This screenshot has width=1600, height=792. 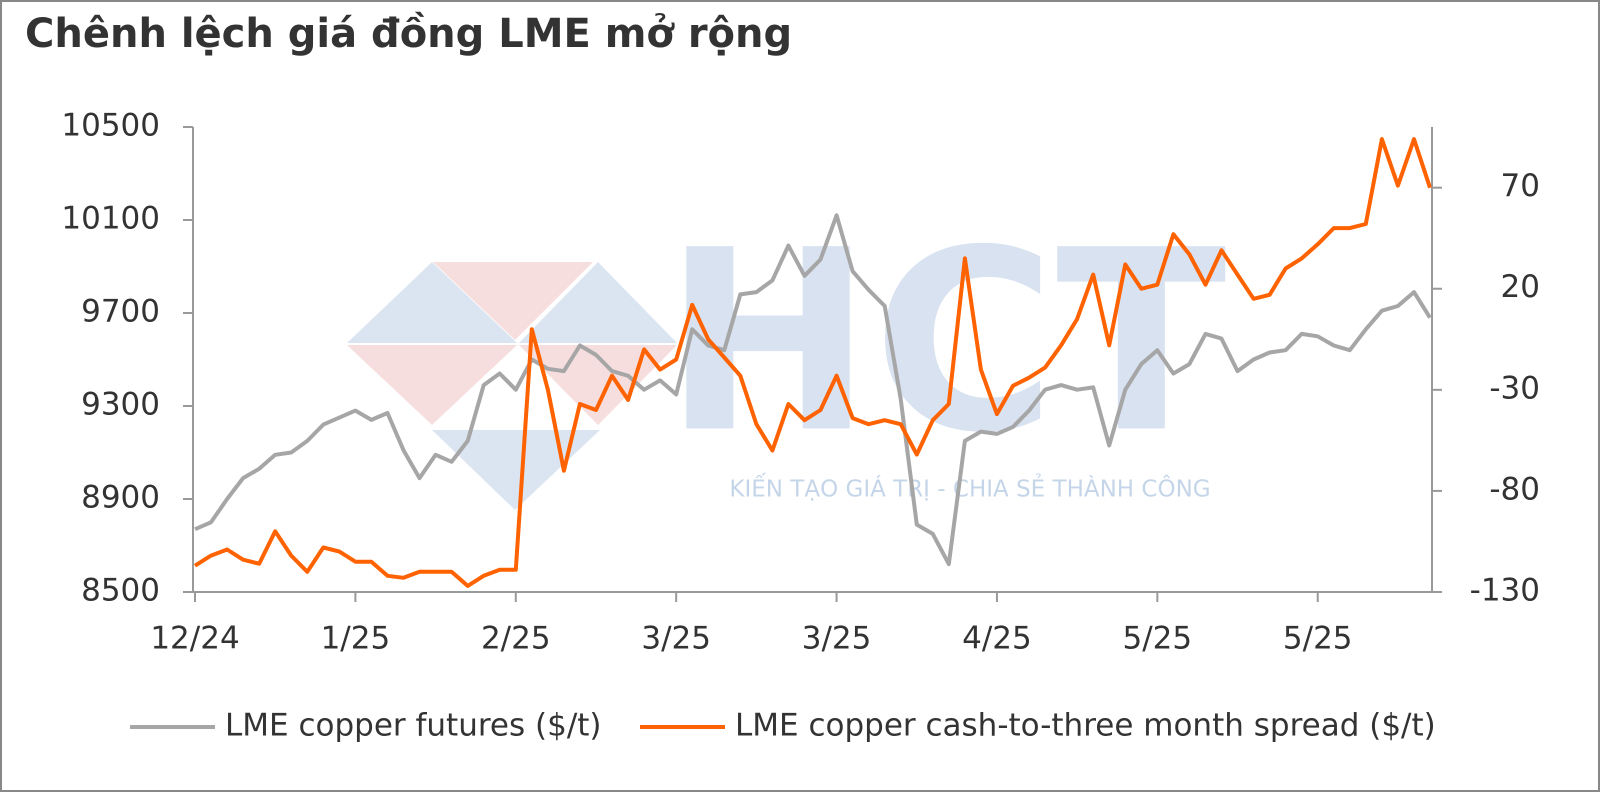 What do you see at coordinates (120, 498) in the screenshot?
I see `y-tick-label: 8900` at bounding box center [120, 498].